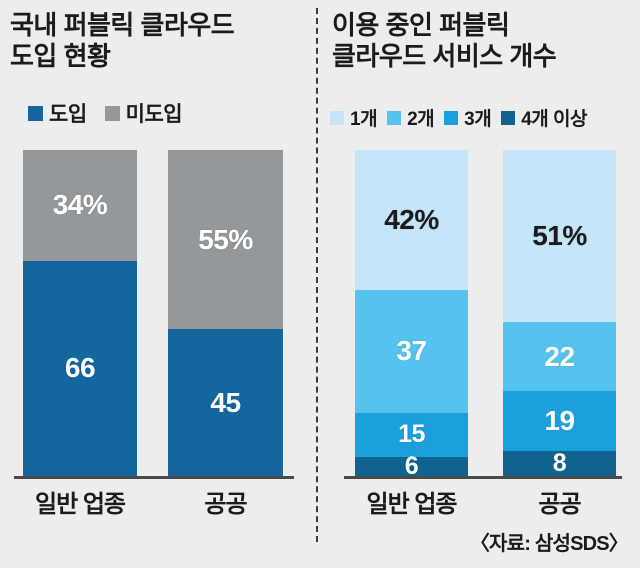 The image size is (640, 568). I want to click on legend-item-four-plus-services: 4개 이상, so click(544, 117).